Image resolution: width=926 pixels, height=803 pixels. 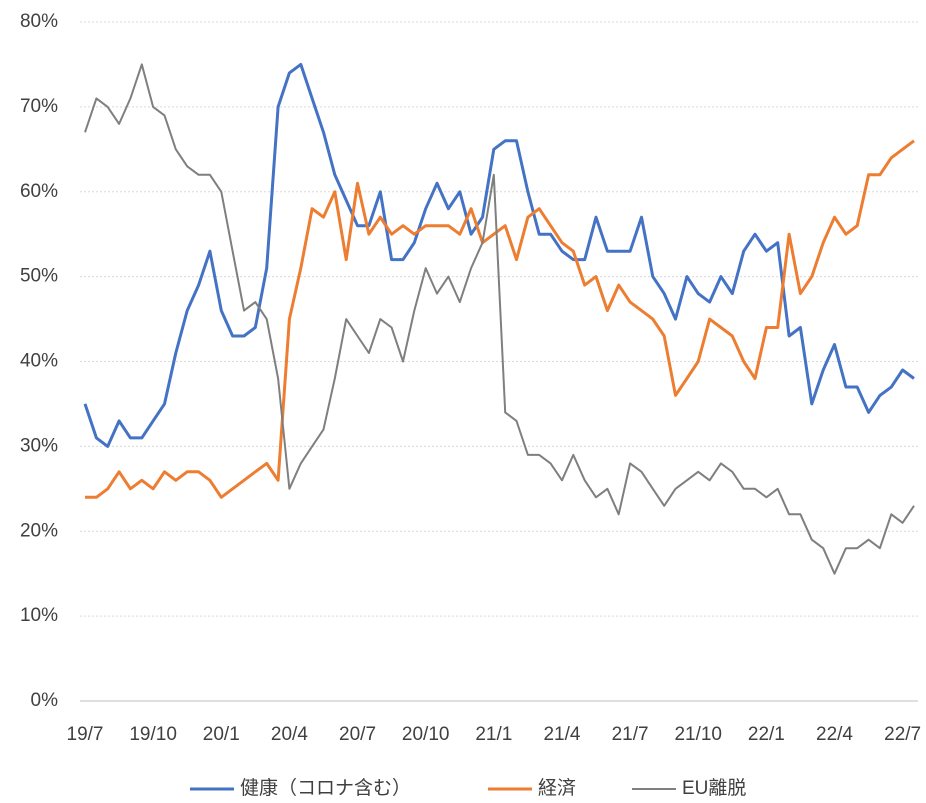 I want to click on y-tick-label: 40%, so click(x=39, y=361).